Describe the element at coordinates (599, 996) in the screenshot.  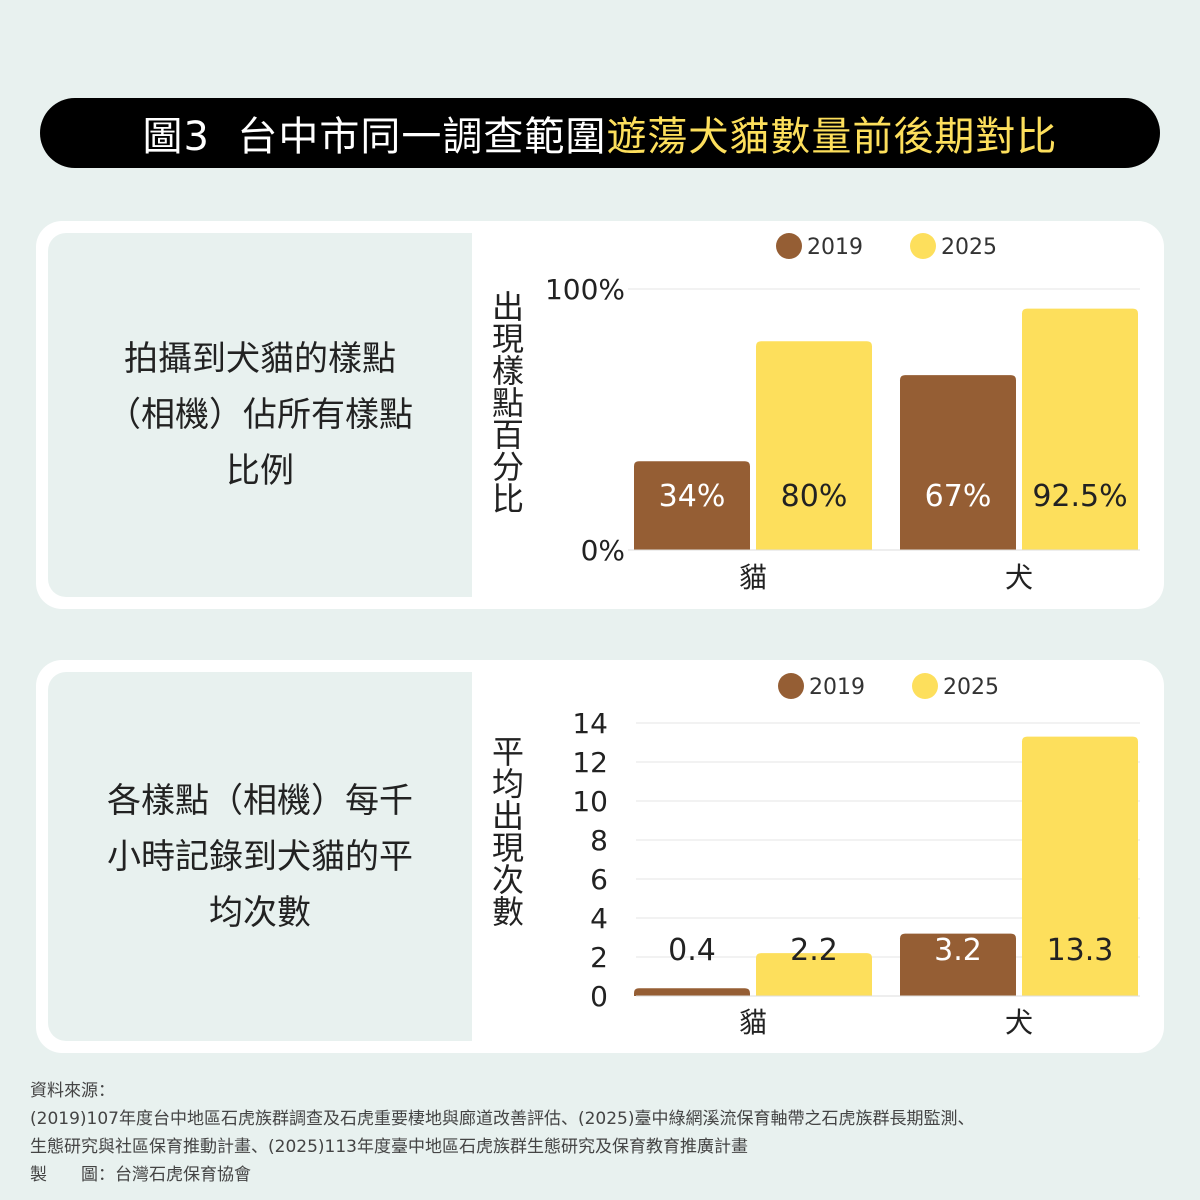
I see `y-tick-label: 0` at that location.